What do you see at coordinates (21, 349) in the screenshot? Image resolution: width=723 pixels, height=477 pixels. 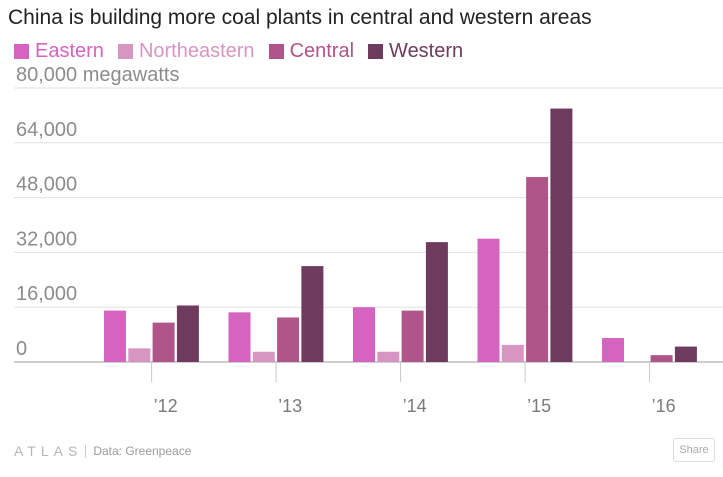 I see `y-tick-label: 0` at bounding box center [21, 349].